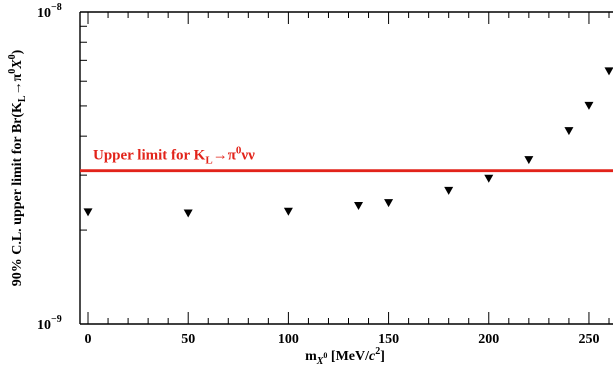  I want to click on x-tick-label: 250, so click(588, 339).